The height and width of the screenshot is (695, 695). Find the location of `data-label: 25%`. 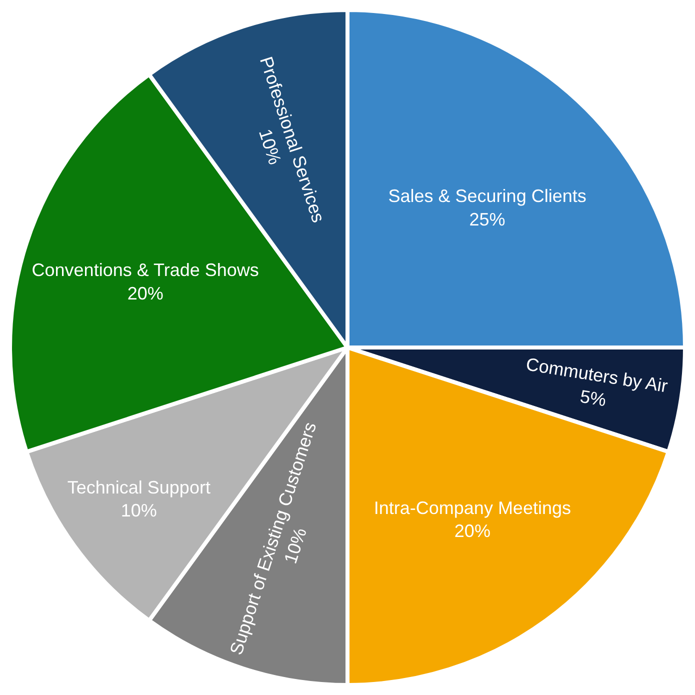

data-label: 25% is located at coordinates (487, 219).